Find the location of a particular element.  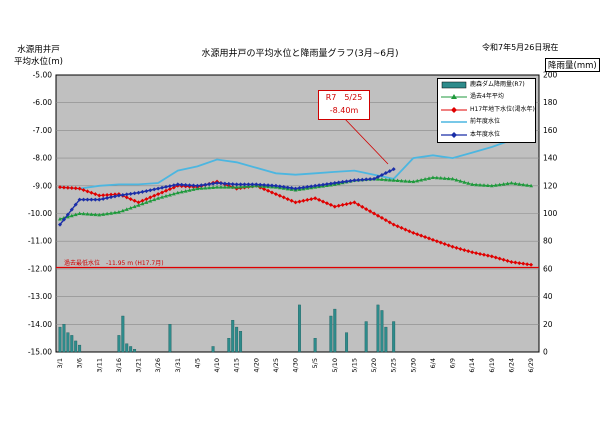

x-tick-label: 5/30 is located at coordinates (413, 365).